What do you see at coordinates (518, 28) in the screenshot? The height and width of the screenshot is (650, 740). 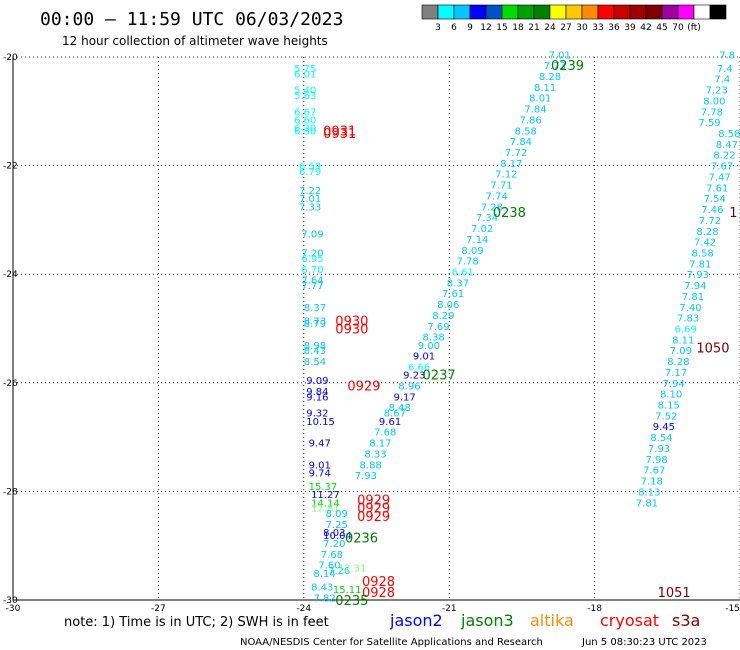 I see `colorbar-label: 18` at bounding box center [518, 28].